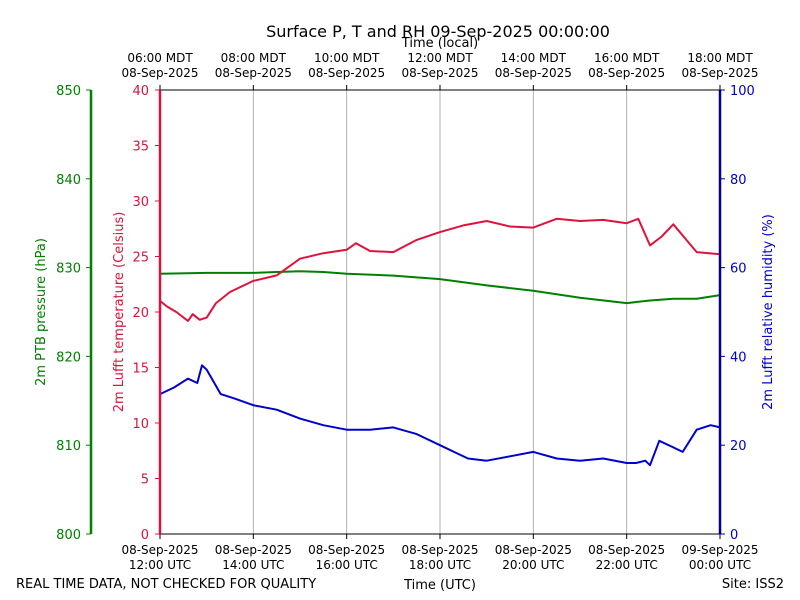  I want to click on top-tick-time-label: 12:00 MDT, so click(440, 58).